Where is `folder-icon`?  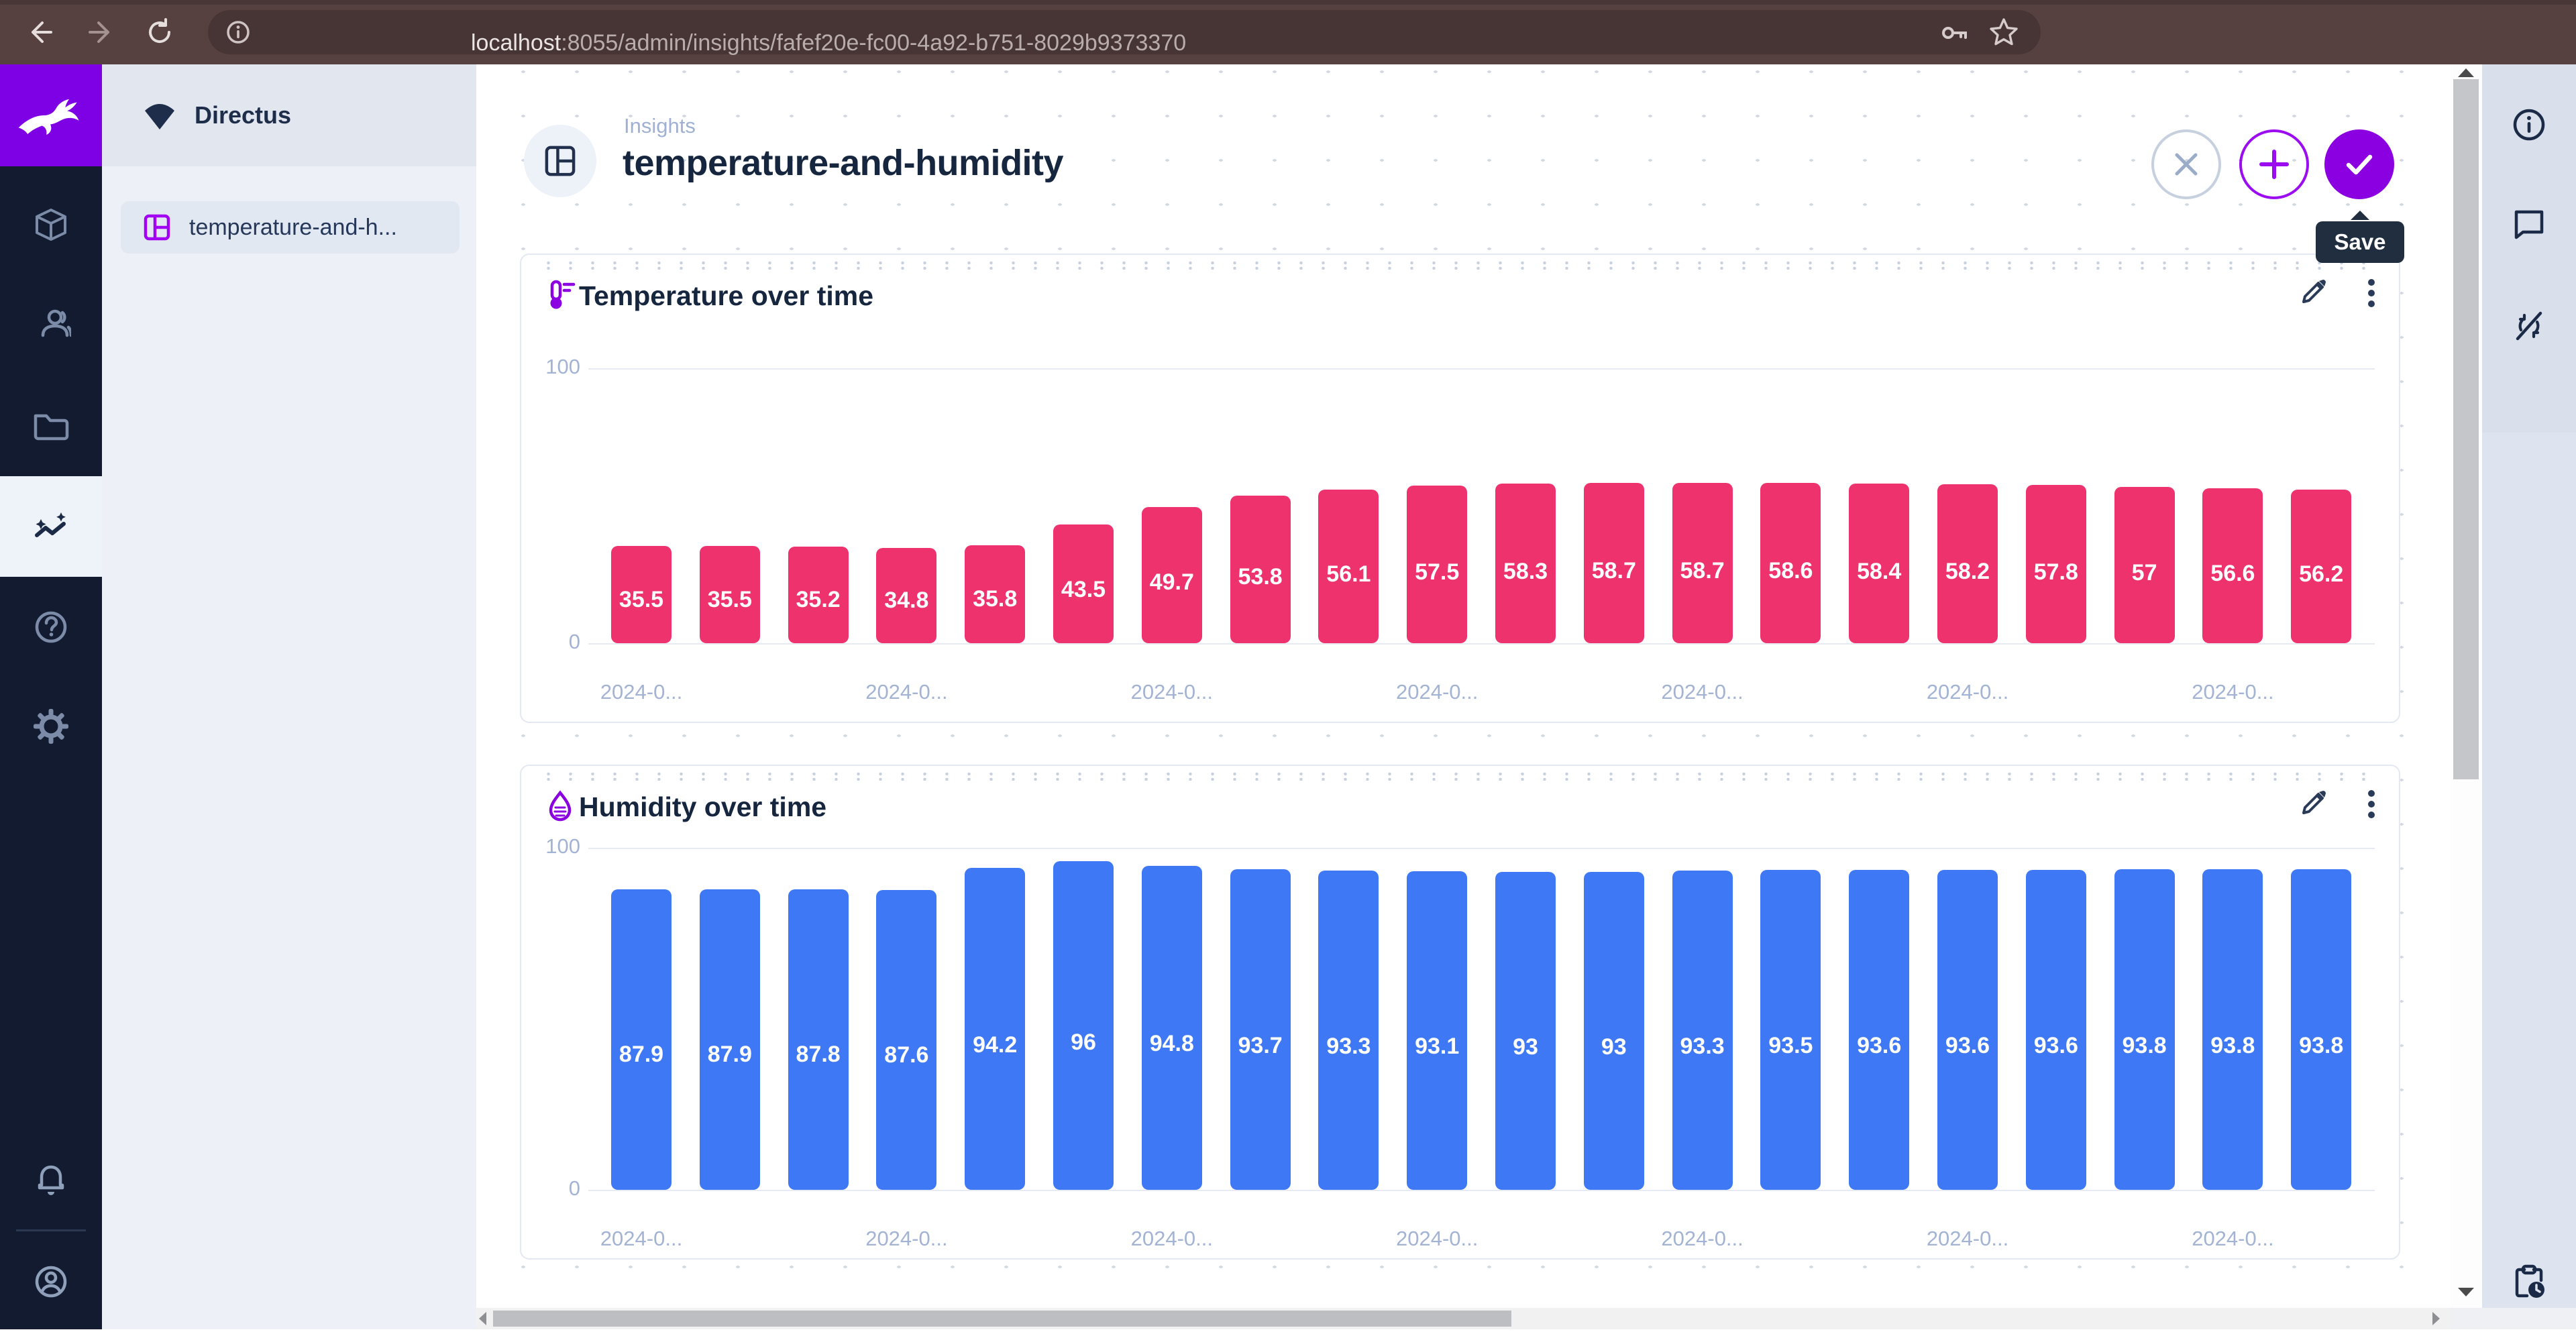
folder-icon is located at coordinates (51, 427).